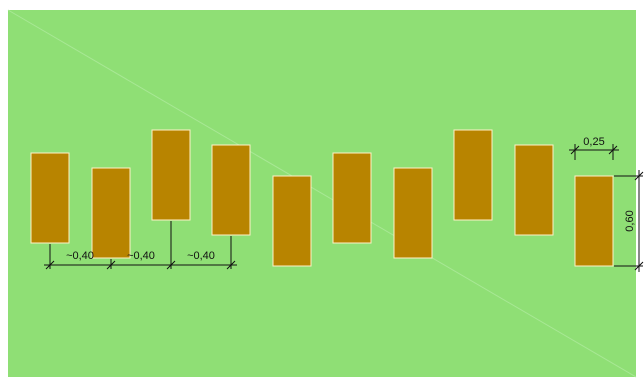 Image resolution: width=644 pixels, height=385 pixels. I want to click on spacing-dimension, so click(140, 245).